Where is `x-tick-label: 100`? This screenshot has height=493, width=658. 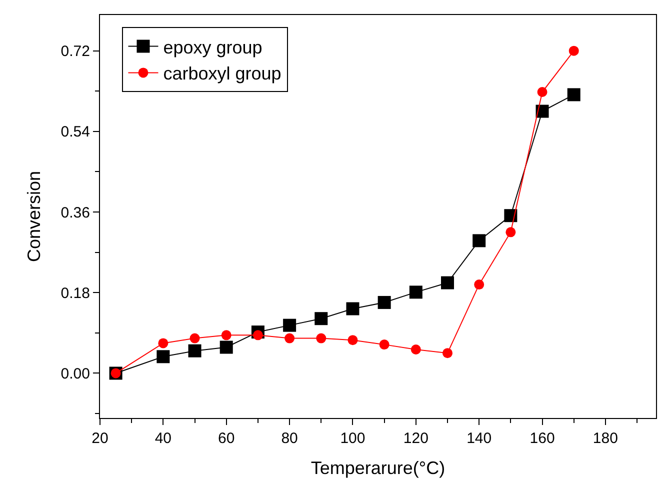 x-tick-label: 100 is located at coordinates (353, 438).